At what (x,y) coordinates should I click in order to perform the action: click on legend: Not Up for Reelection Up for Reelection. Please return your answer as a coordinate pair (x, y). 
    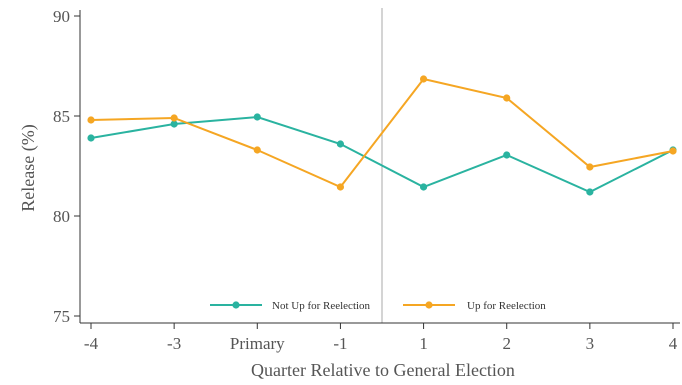
    Looking at the image, I should click on (378, 306).